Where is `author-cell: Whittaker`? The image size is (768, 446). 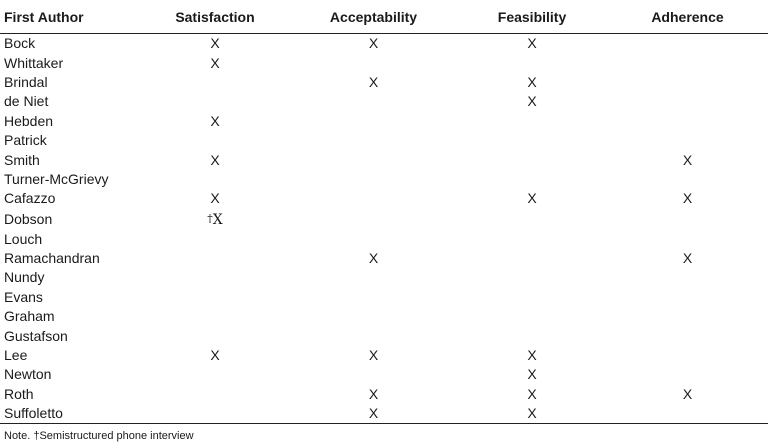
author-cell: Whittaker is located at coordinates (34, 62).